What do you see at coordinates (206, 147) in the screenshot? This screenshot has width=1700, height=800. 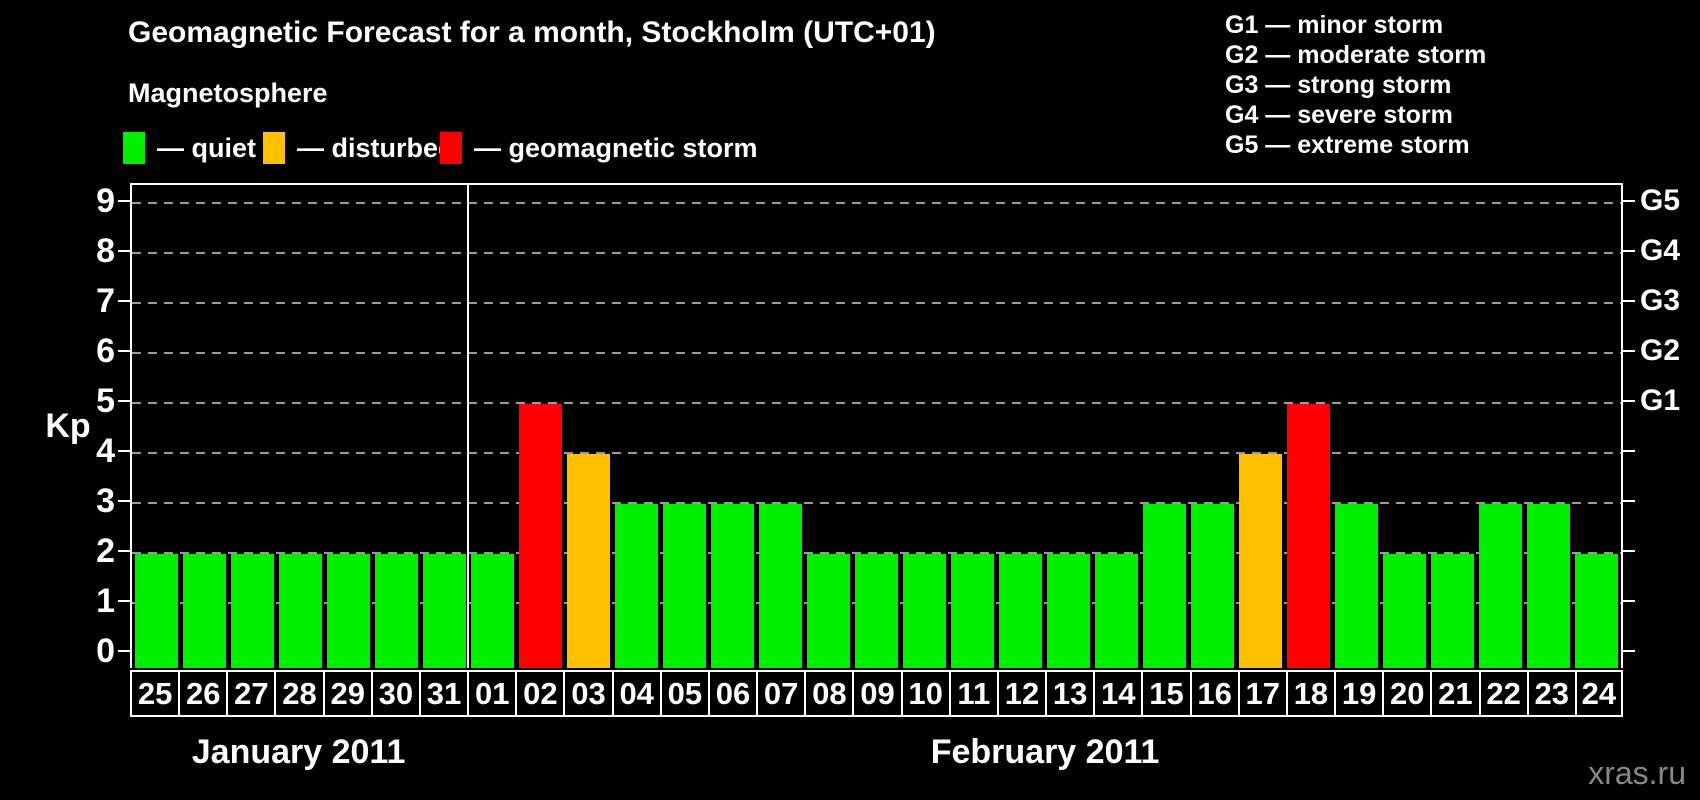 I see `quiet-label: — quiet` at bounding box center [206, 147].